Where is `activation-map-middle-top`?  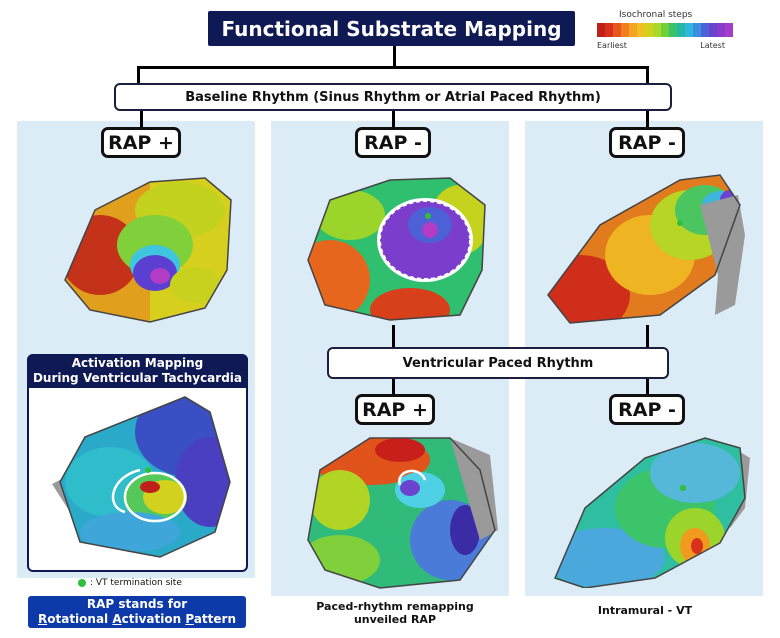
activation-map-middle-top is located at coordinates (396, 249).